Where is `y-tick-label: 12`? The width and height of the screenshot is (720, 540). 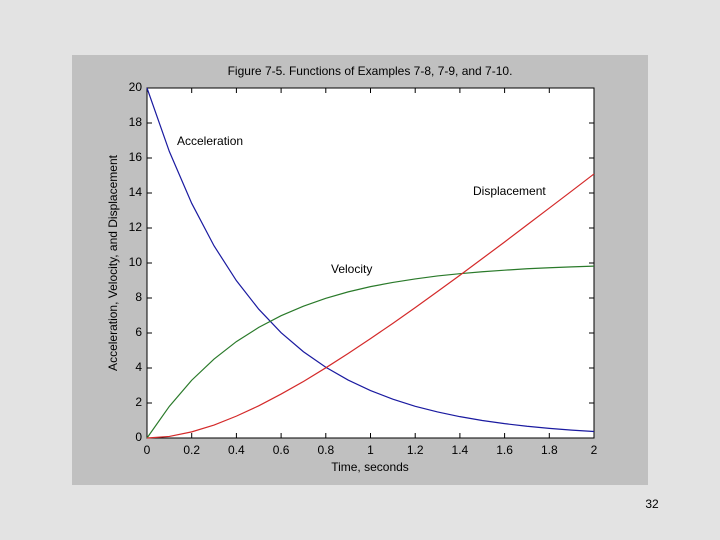 y-tick-label: 12 is located at coordinates (136, 227).